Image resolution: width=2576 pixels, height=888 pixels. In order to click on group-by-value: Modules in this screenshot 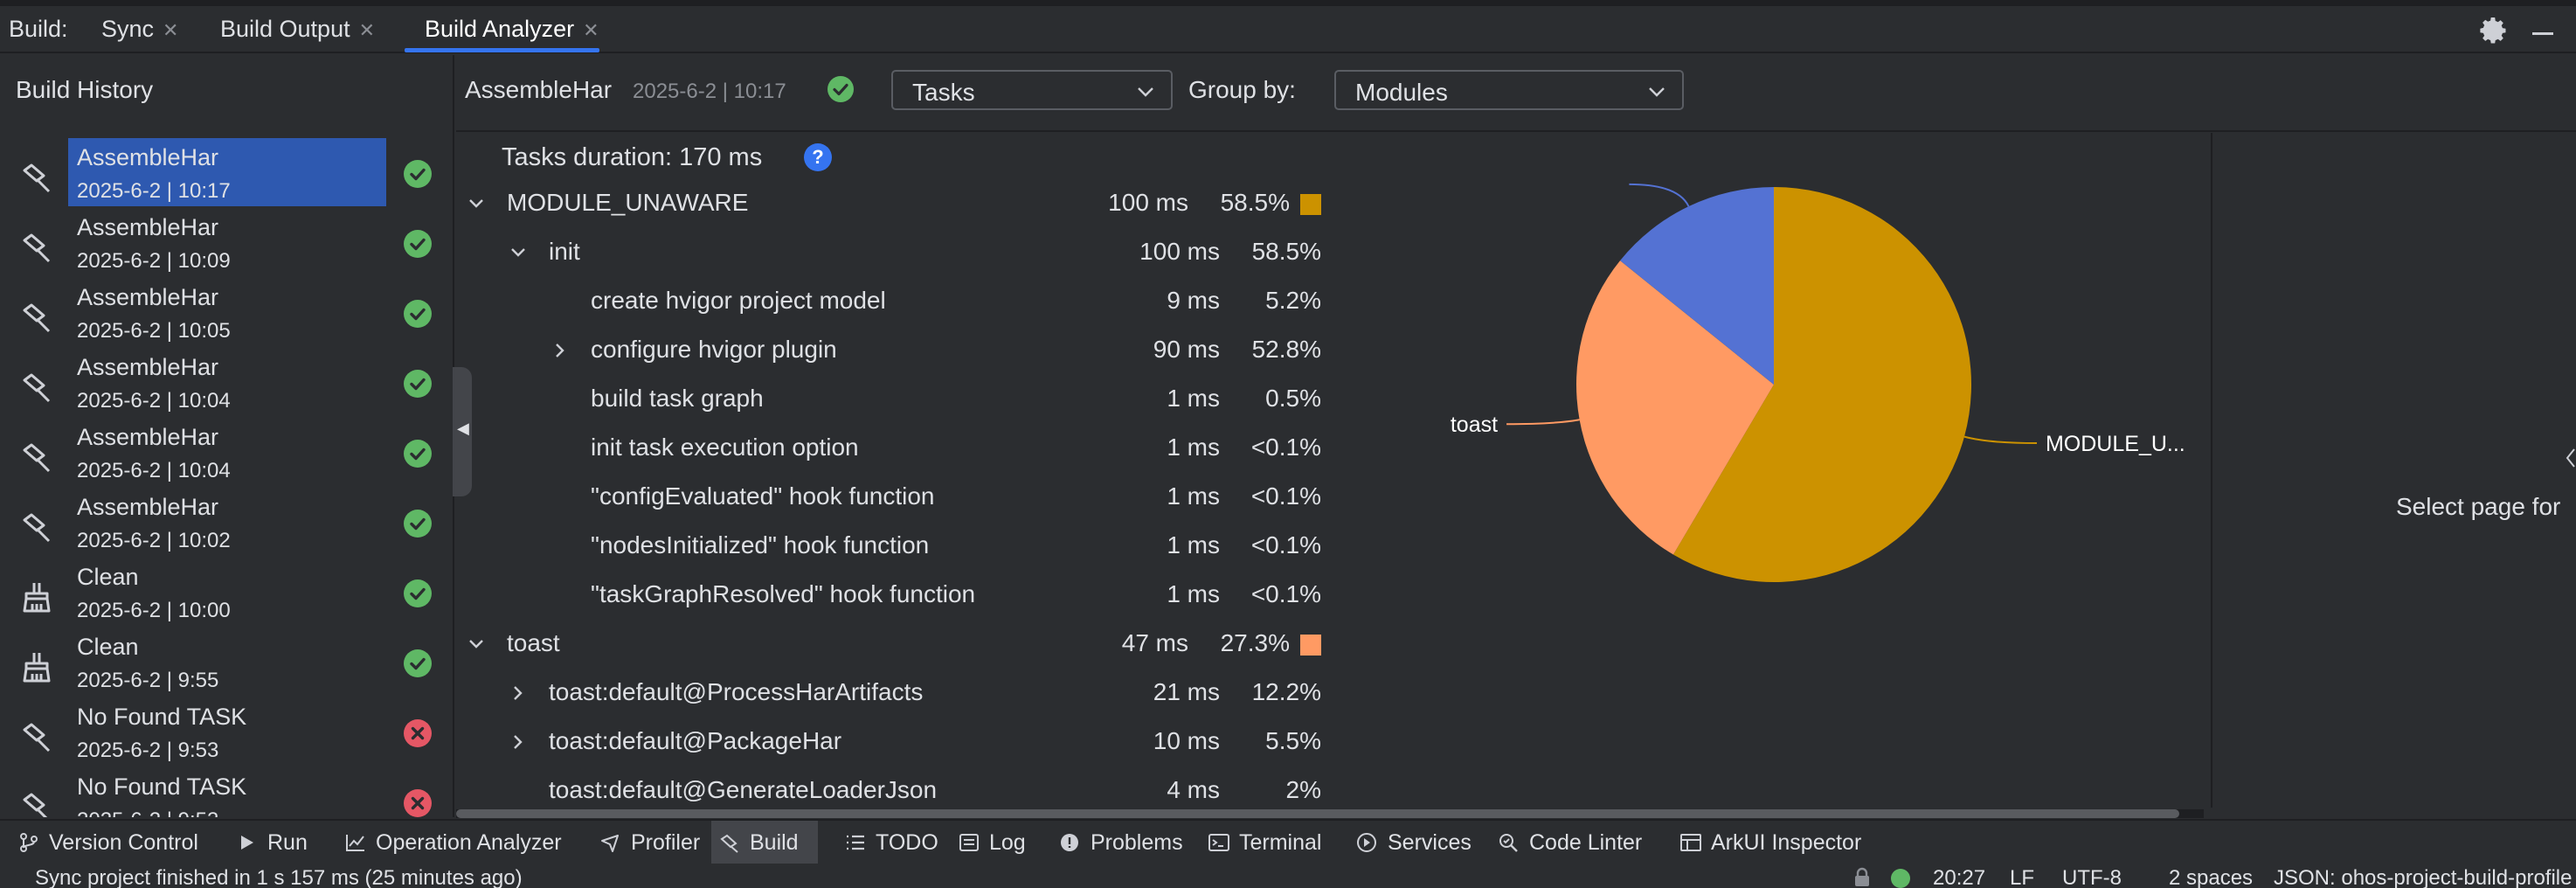, I will do `click(1401, 93)`.